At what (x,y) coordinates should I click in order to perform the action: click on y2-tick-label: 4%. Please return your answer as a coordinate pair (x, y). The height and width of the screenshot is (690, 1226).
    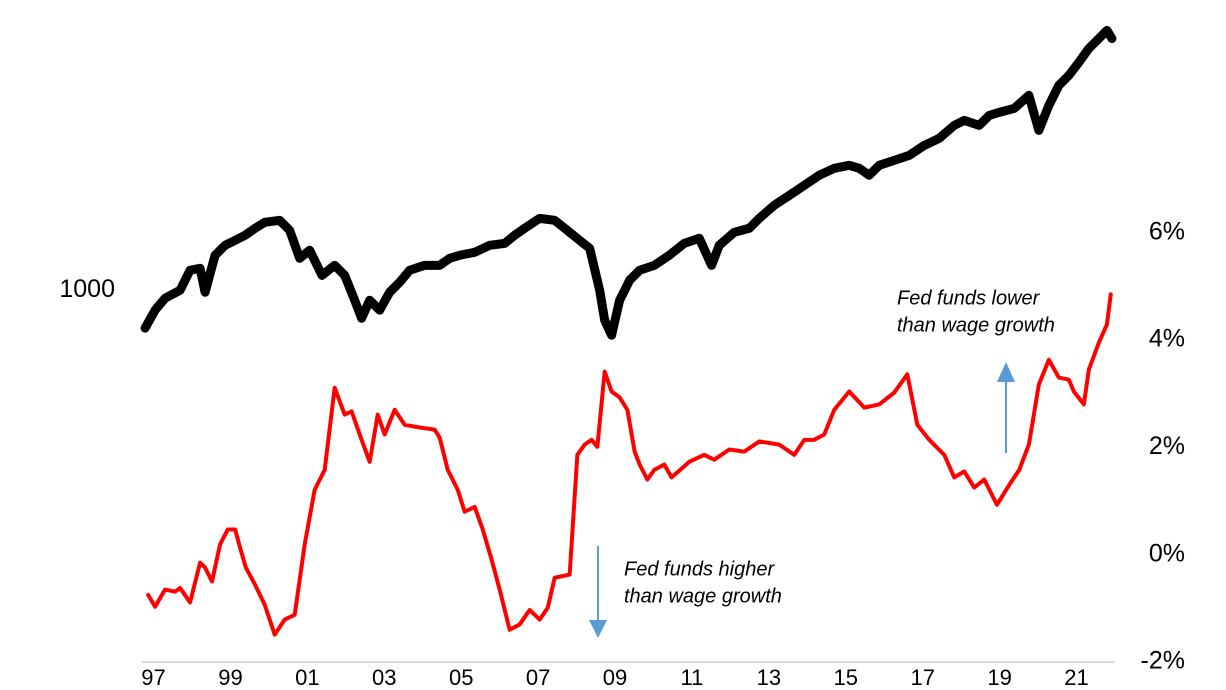
    Looking at the image, I should click on (1167, 339).